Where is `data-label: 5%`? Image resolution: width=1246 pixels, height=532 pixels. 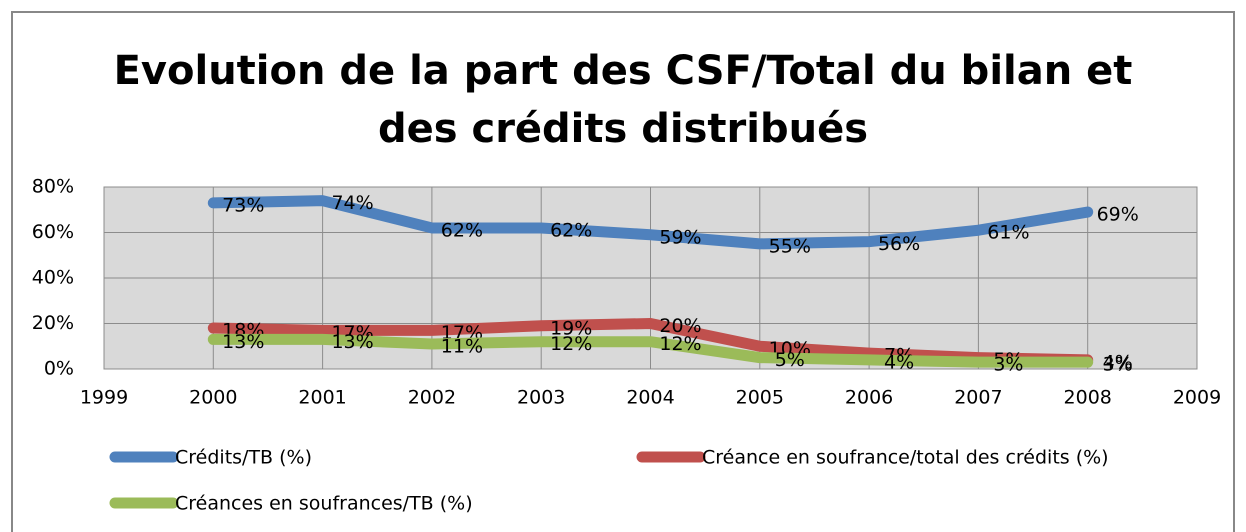 data-label: 5% is located at coordinates (790, 360).